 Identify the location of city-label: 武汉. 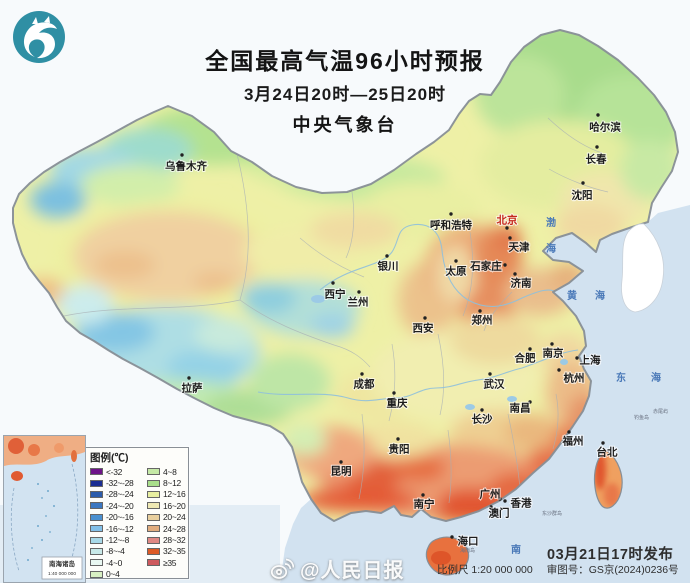
(494, 384).